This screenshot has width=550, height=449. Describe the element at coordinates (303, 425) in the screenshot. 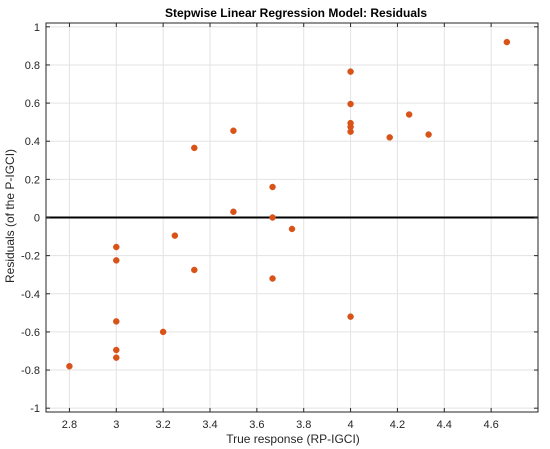

I see `x-tick-label: 3.8` at that location.